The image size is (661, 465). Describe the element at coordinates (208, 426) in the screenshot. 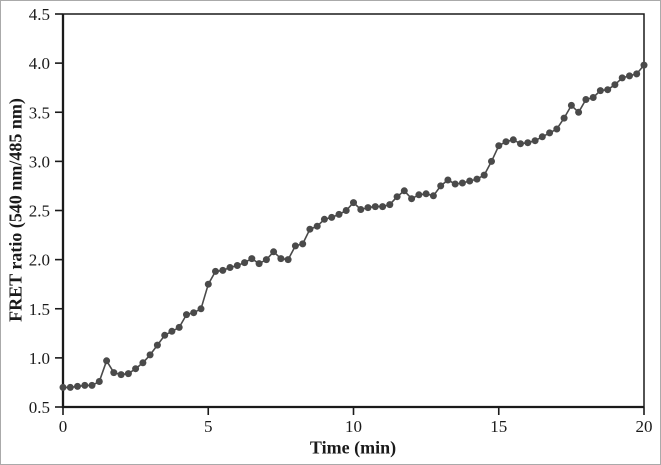

I see `x-tick-label: 5` at that location.